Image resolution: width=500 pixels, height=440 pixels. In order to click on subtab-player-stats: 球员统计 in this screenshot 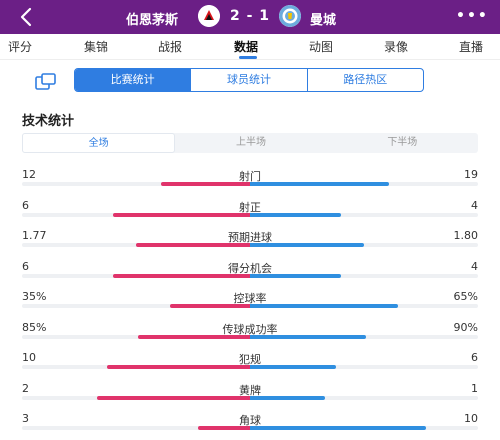, I will do `click(249, 80)`.